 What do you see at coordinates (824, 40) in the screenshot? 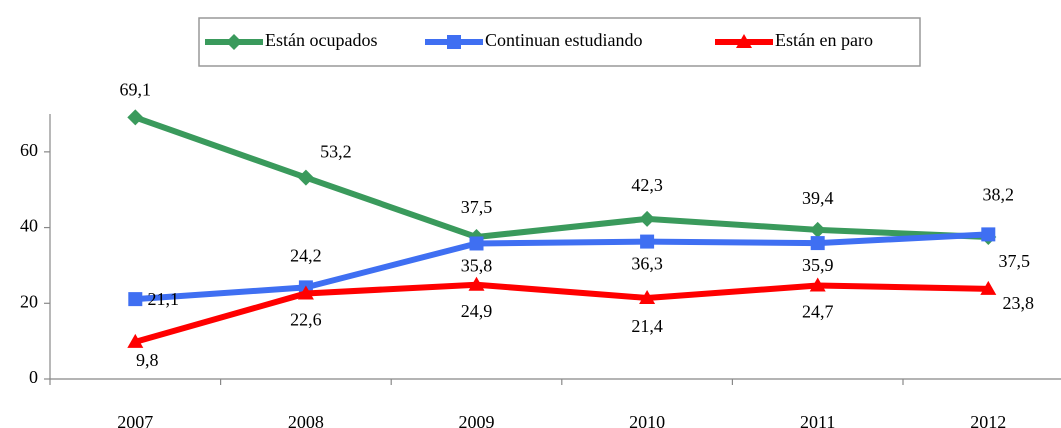
I see `legend-label: Están en paro` at bounding box center [824, 40].